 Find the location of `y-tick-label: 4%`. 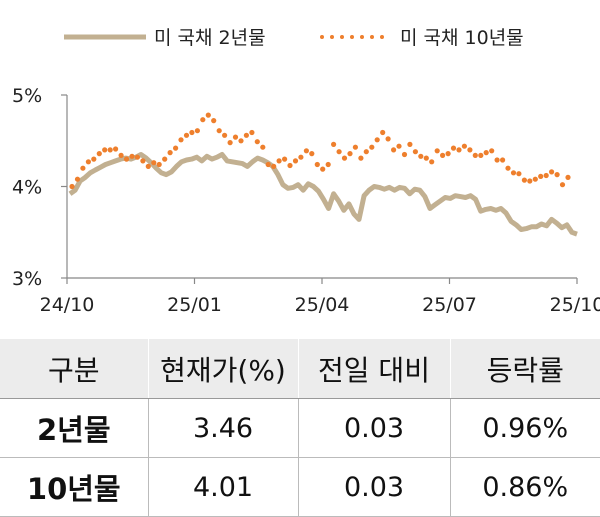

y-tick-label: 4% is located at coordinates (27, 188).